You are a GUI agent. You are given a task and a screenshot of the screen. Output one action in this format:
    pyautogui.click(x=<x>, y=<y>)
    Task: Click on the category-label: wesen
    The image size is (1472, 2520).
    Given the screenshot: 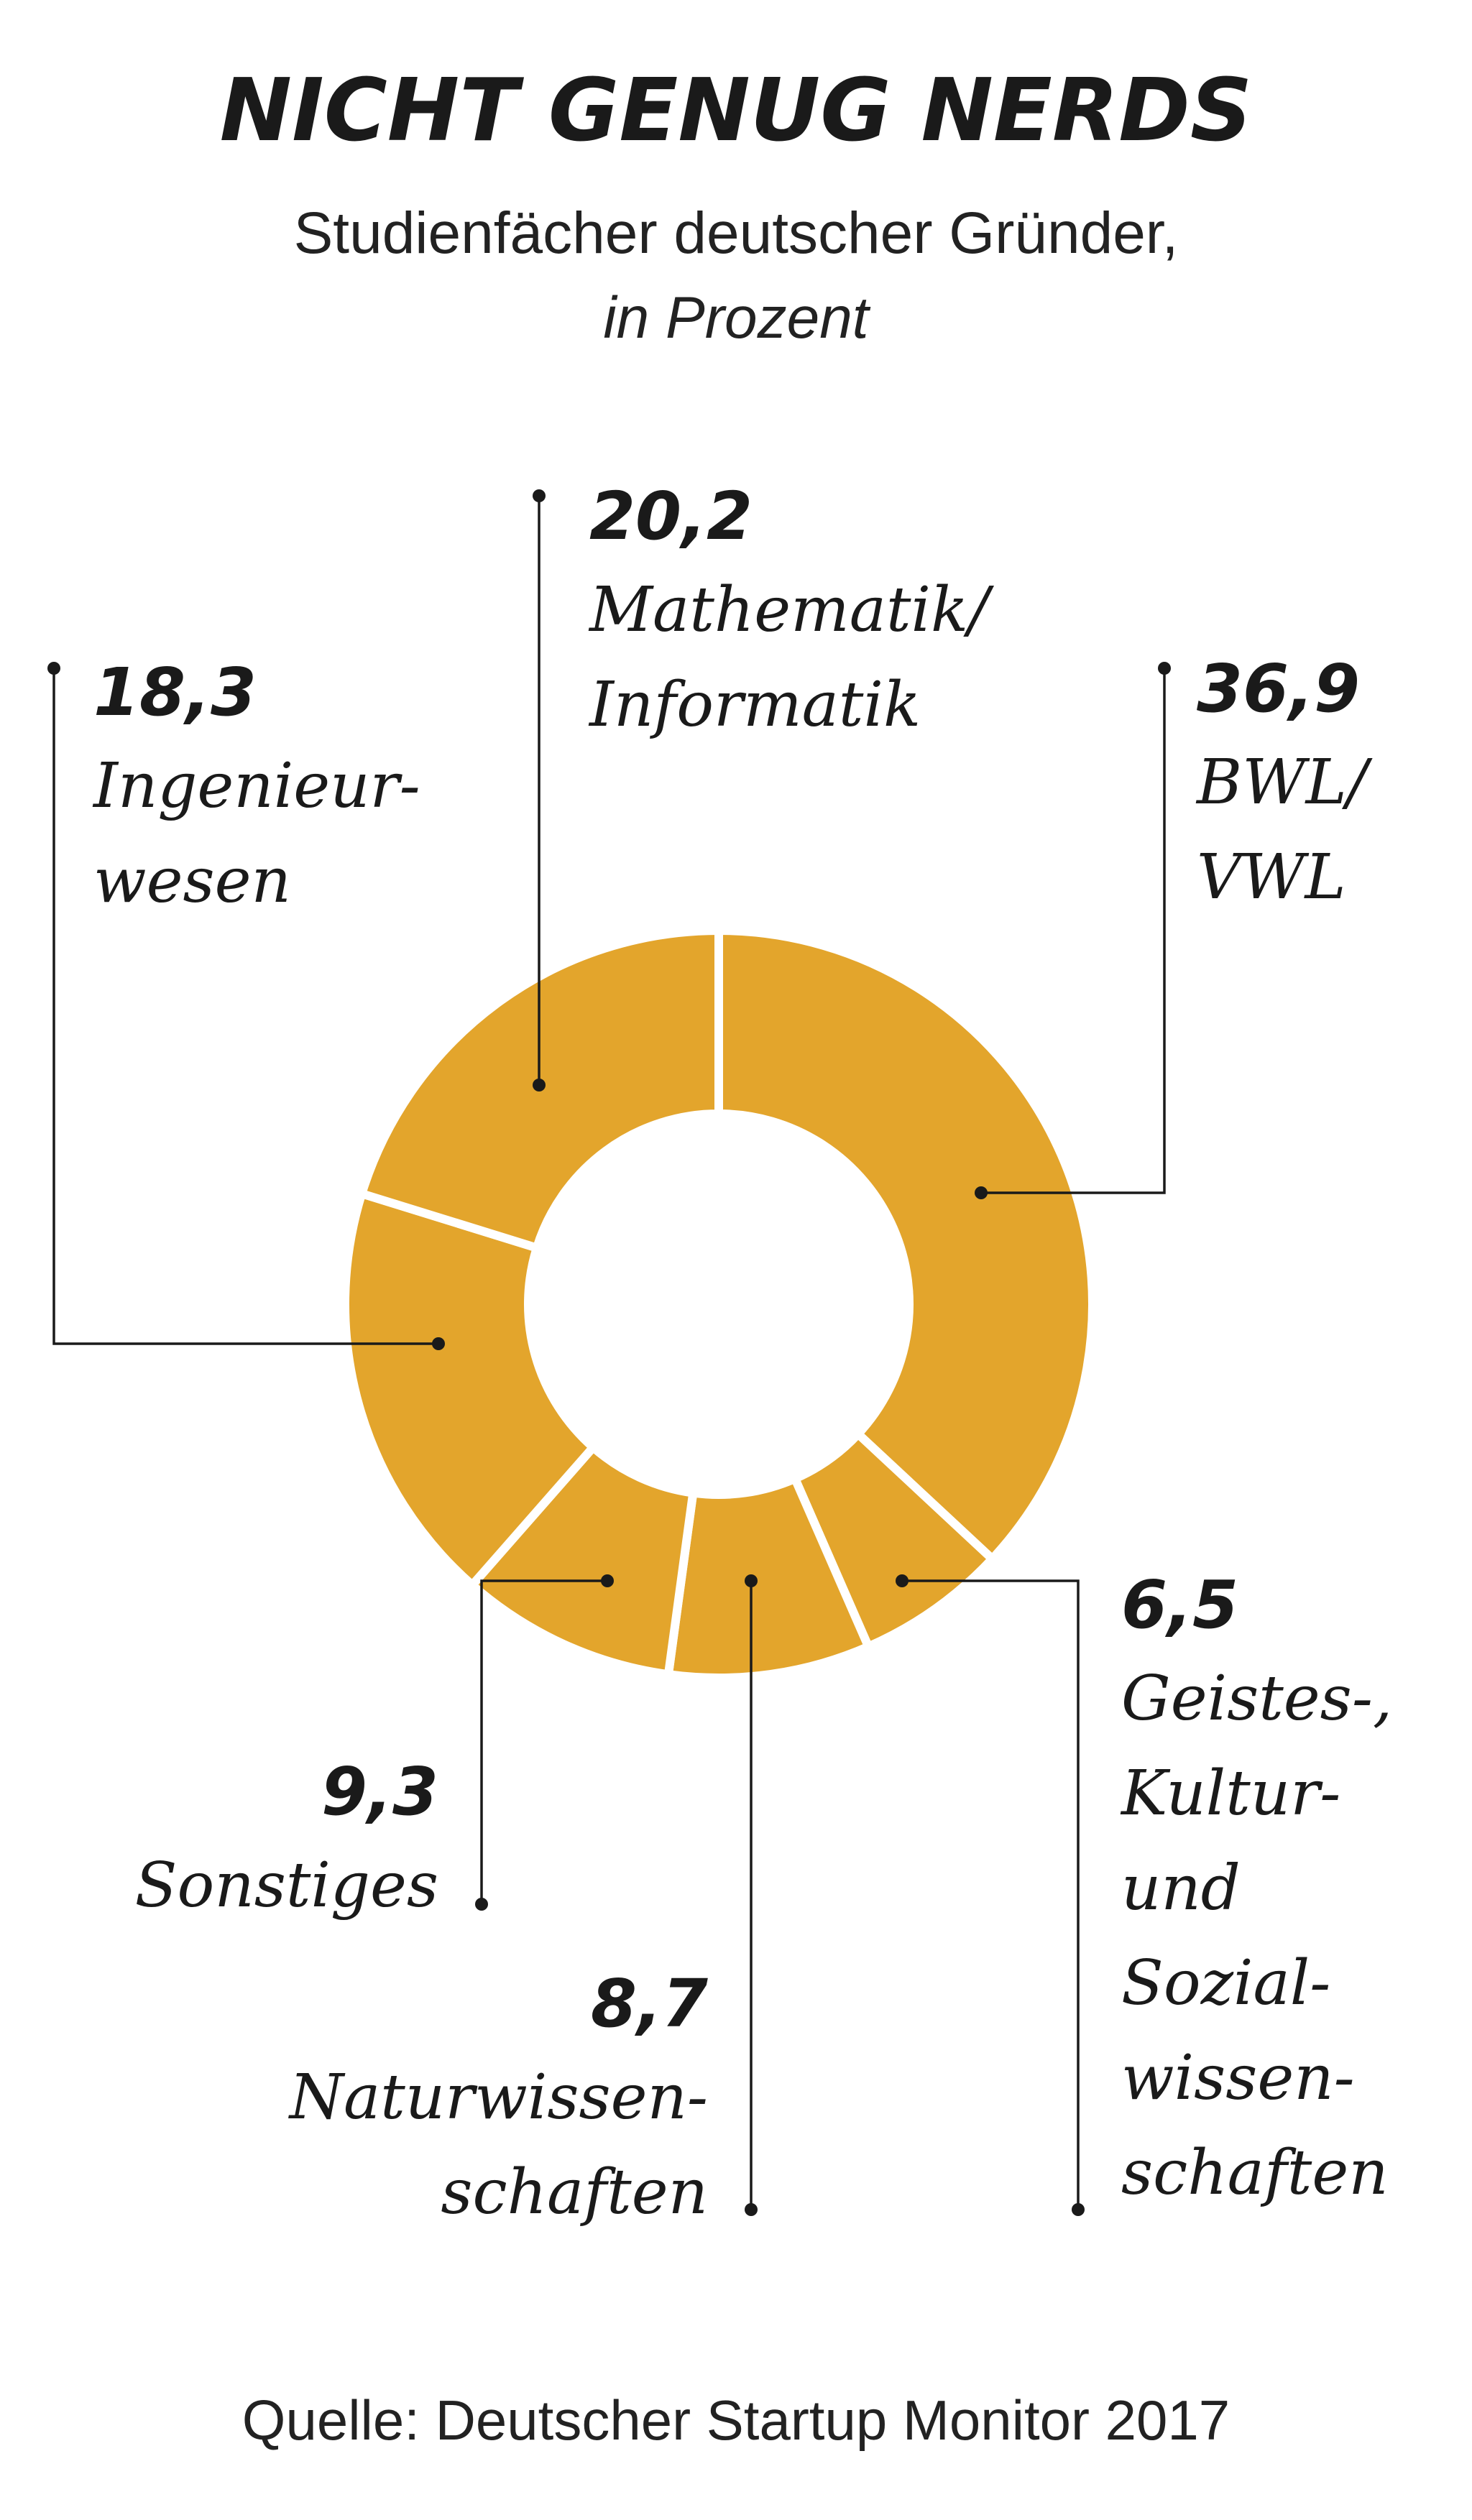 What is the action you would take?
    pyautogui.click(x=192, y=881)
    